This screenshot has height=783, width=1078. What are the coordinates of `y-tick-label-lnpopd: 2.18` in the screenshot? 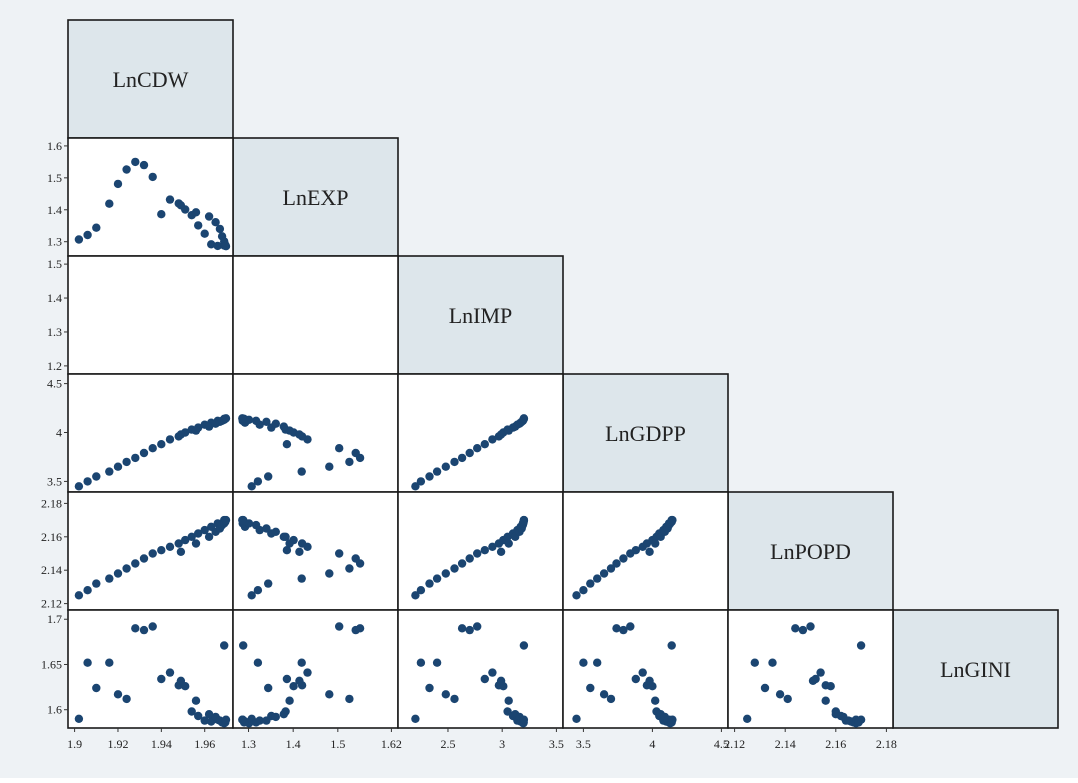 It's located at (51, 503).